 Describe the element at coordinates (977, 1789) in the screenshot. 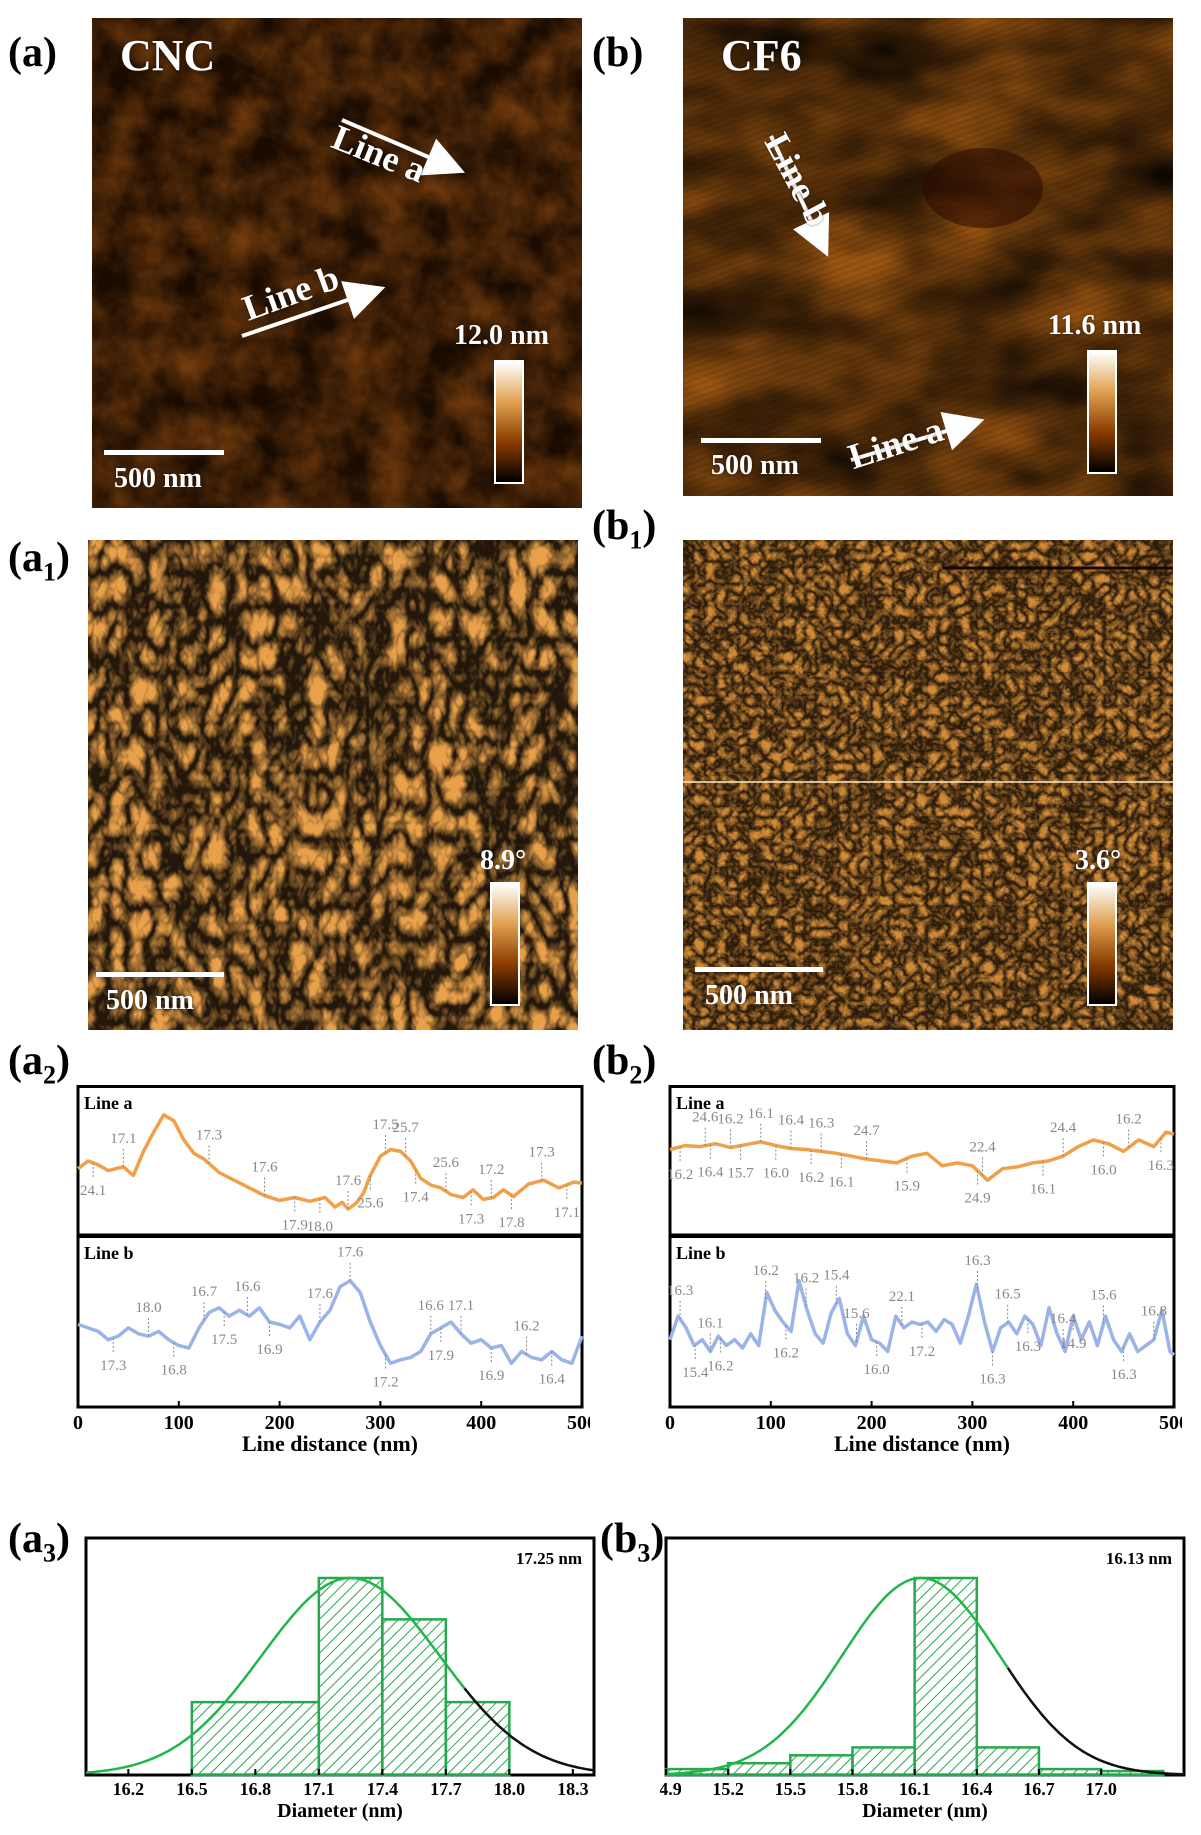

I see `x-tick-label: 16.4` at that location.